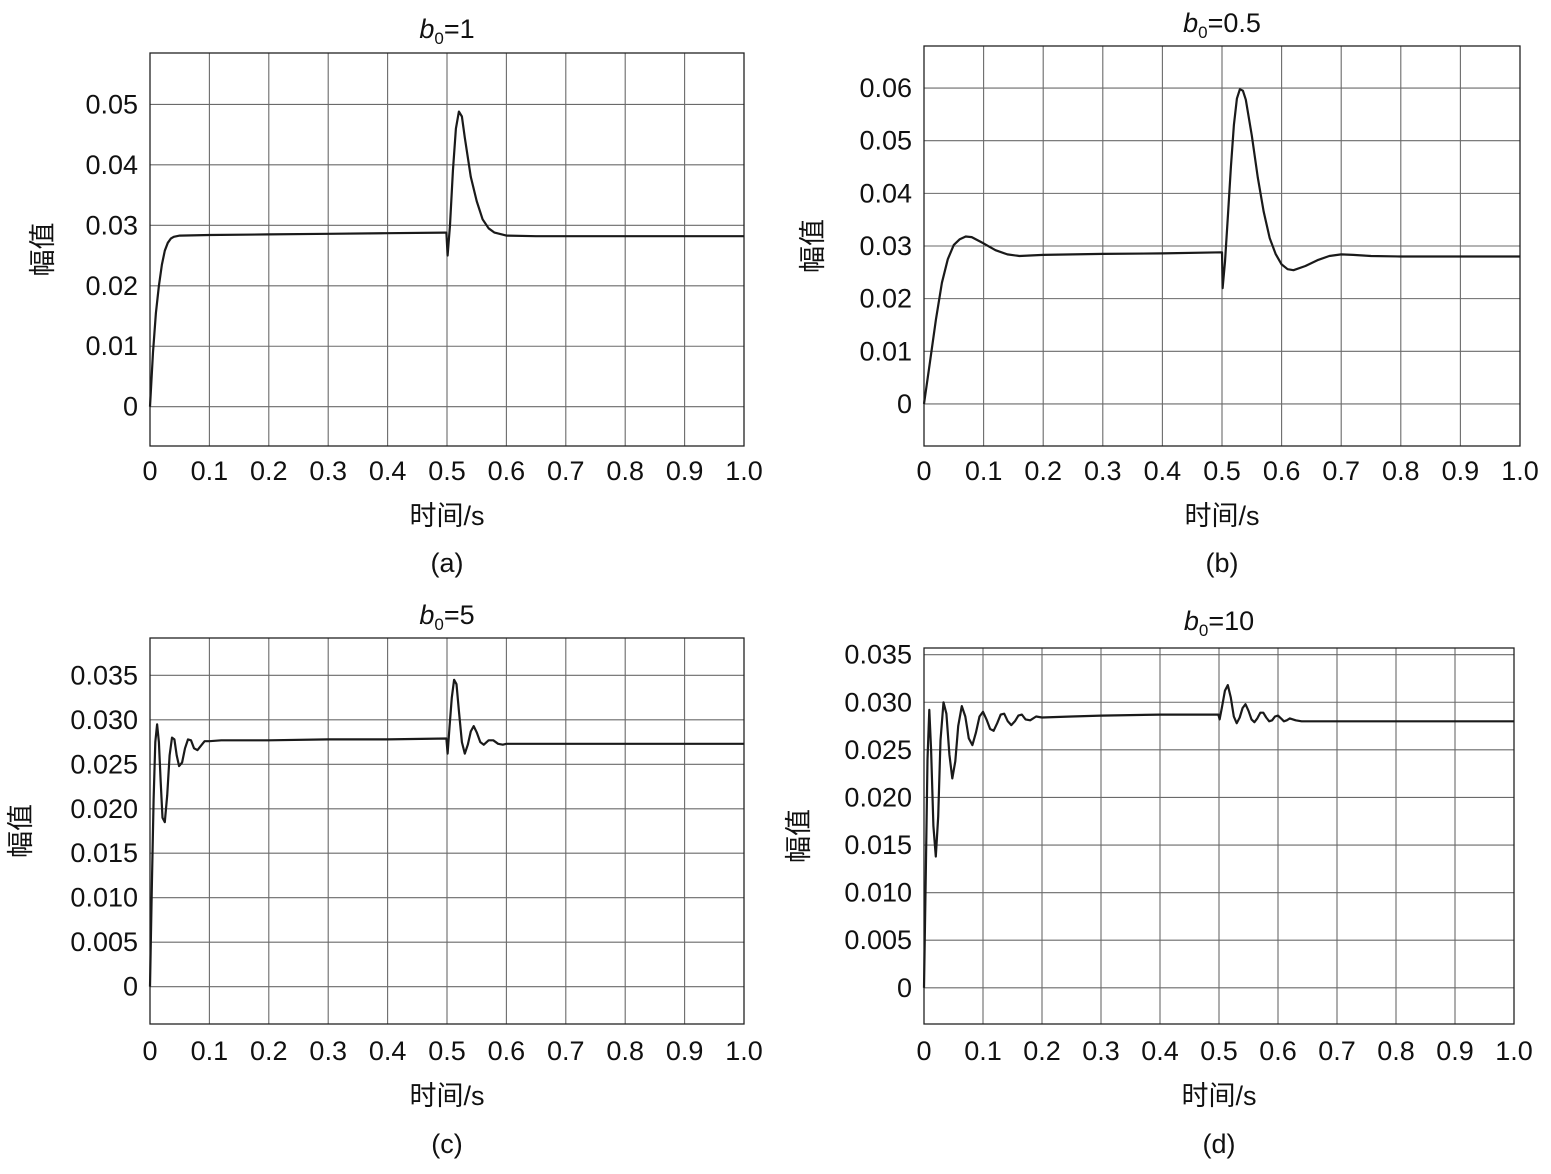 The width and height of the screenshot is (1551, 1174). Describe the element at coordinates (447, 563) in the screenshot. I see `panel-caption: (a)` at that location.